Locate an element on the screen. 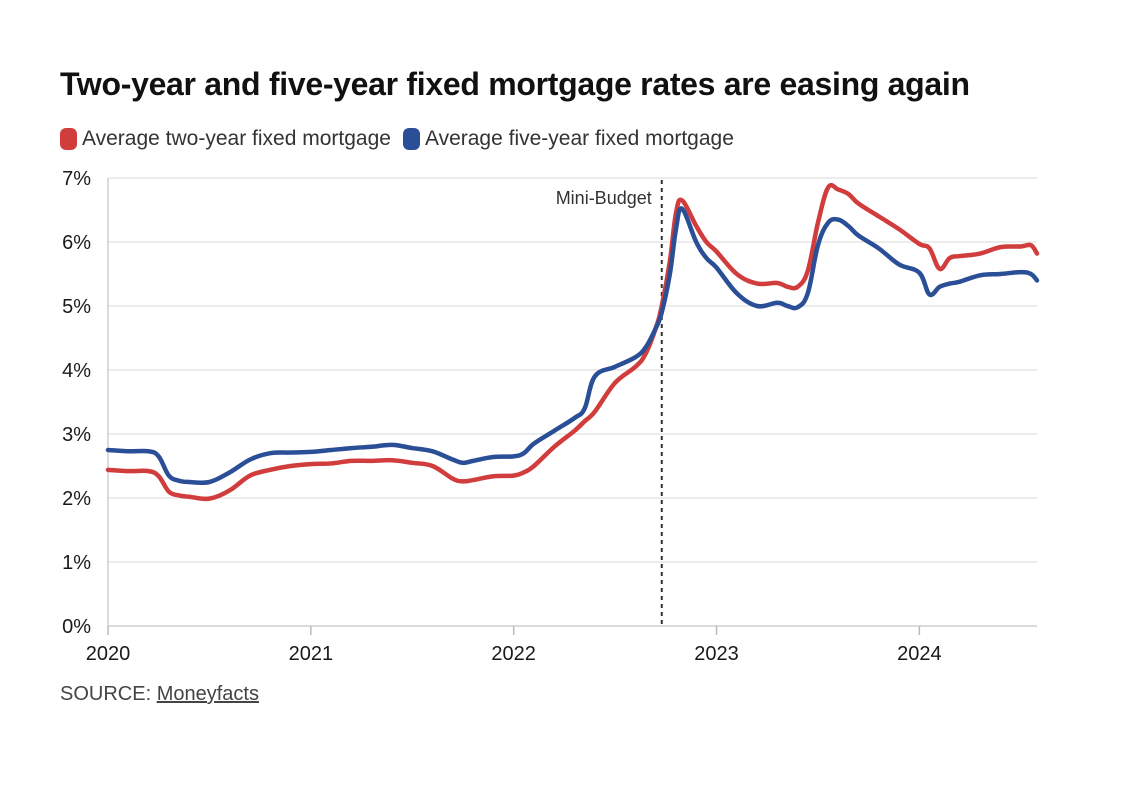 The image size is (1134, 792). legend-swatch-two-year is located at coordinates (68, 139).